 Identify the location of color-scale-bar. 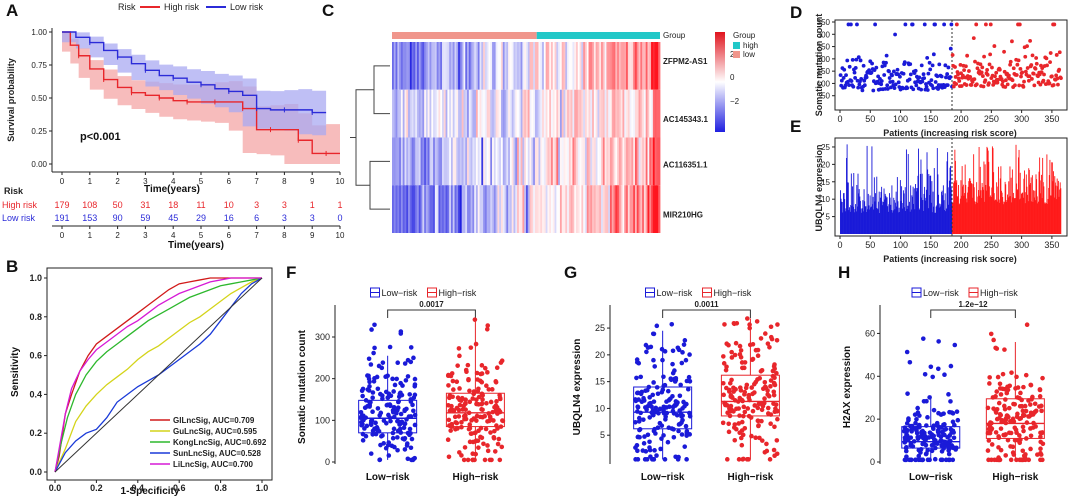
(720, 82).